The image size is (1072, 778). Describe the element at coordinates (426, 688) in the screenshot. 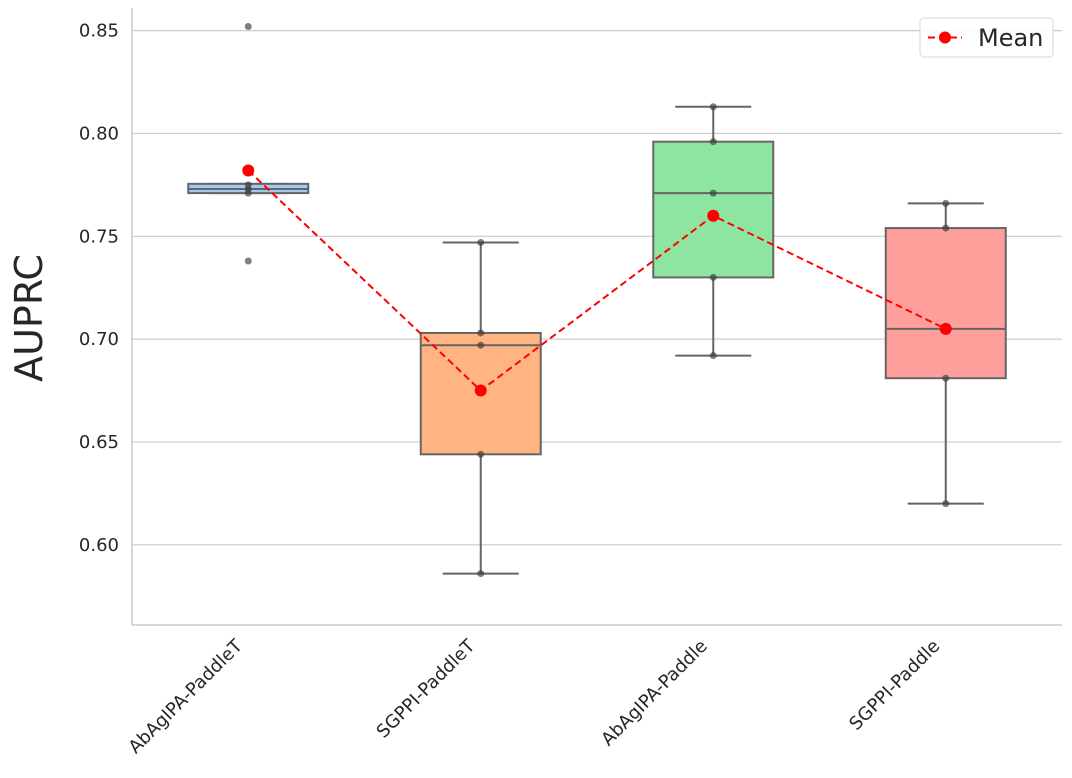

I see `x-tick-label: SGPPI-PaddleT` at that location.